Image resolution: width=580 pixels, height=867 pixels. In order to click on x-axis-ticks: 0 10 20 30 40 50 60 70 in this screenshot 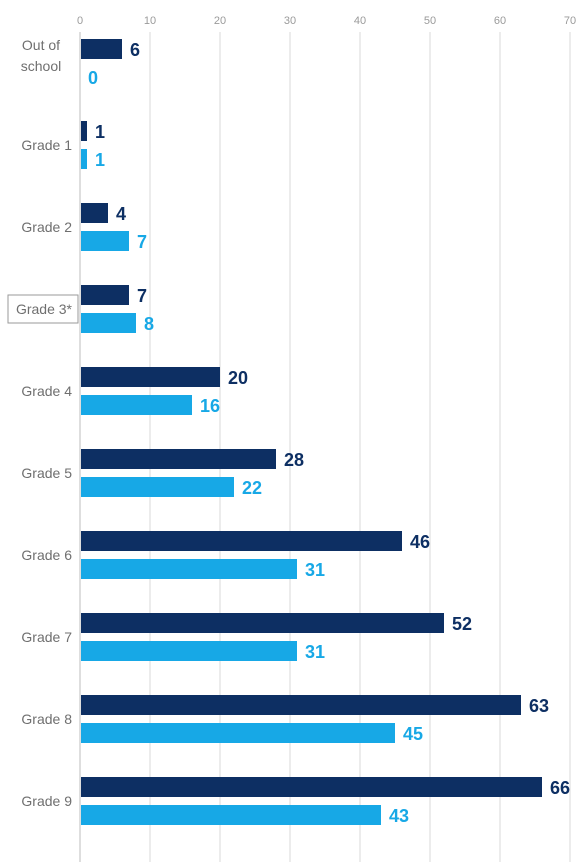, I will do `click(326, 21)`.